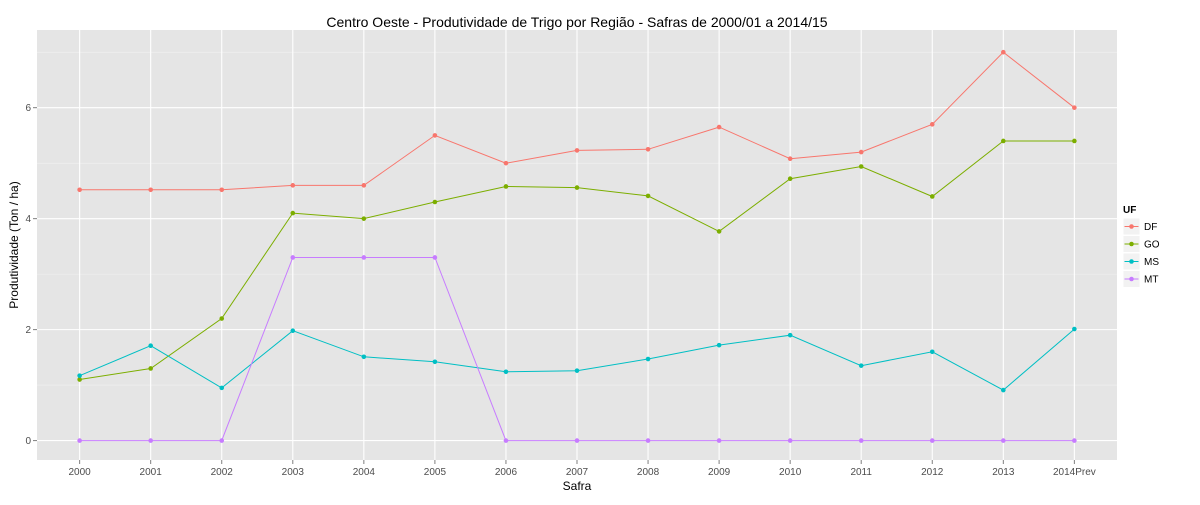 This screenshot has width=1200, height=505. Describe the element at coordinates (932, 472) in the screenshot. I see `x-tick-label: 2012` at that location.